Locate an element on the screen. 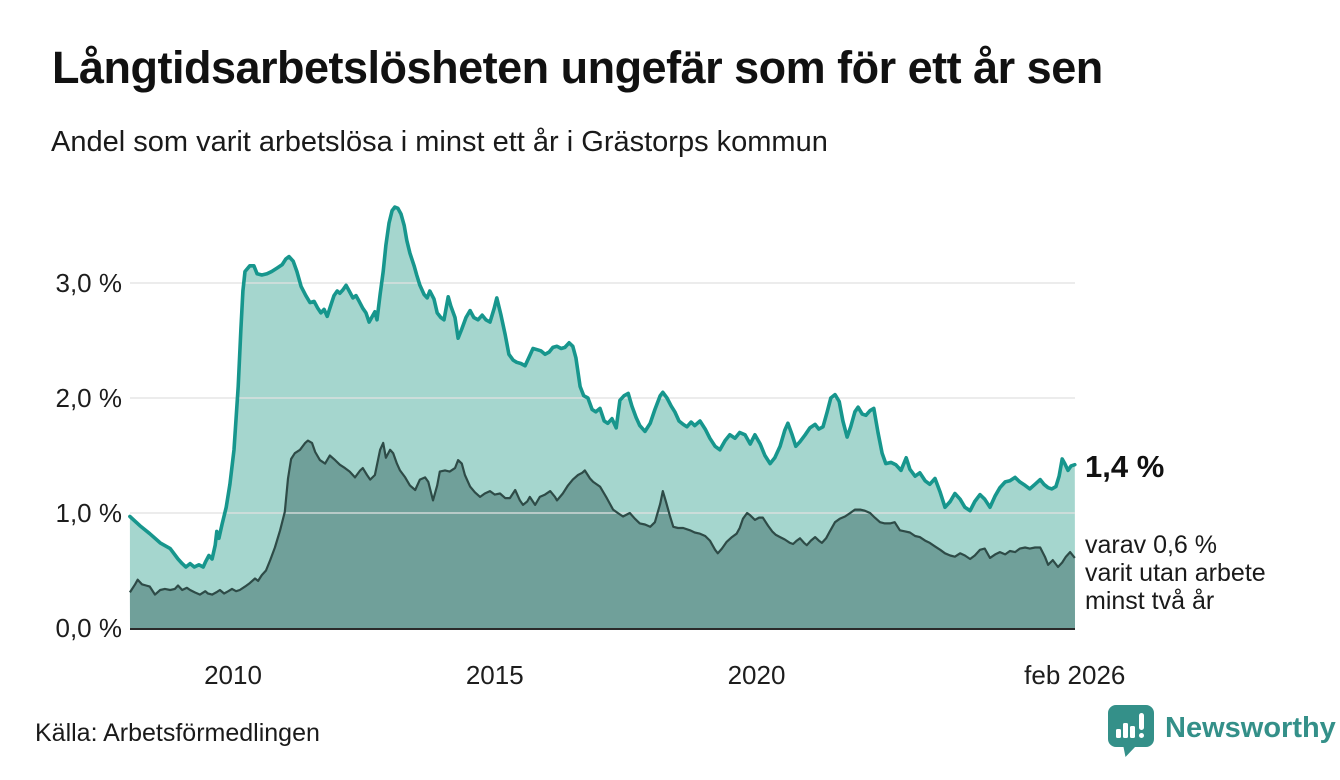 This screenshot has height=780, width=1340. x-tick-label: 2010 is located at coordinates (233, 675).